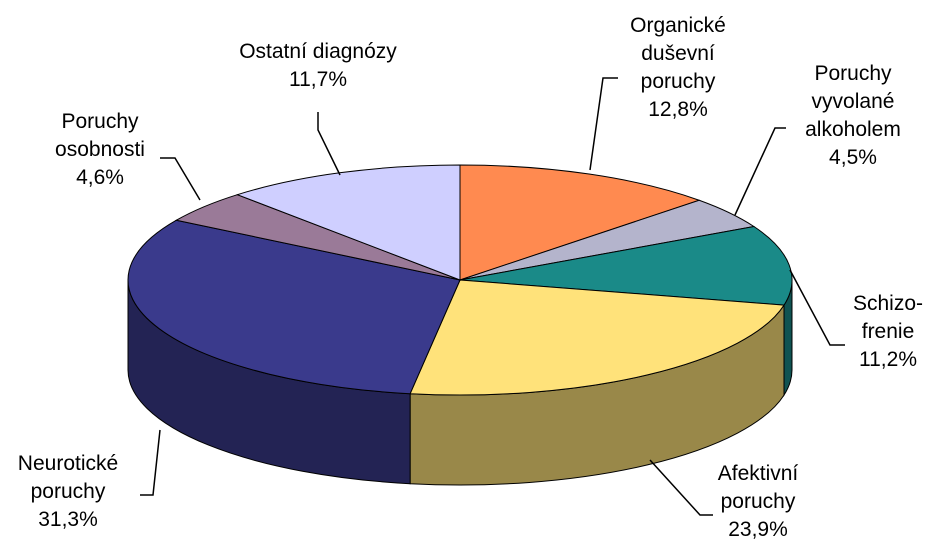  What do you see at coordinates (318, 66) in the screenshot?
I see `slice-label: Ostatní diagnózy 11,7%` at bounding box center [318, 66].